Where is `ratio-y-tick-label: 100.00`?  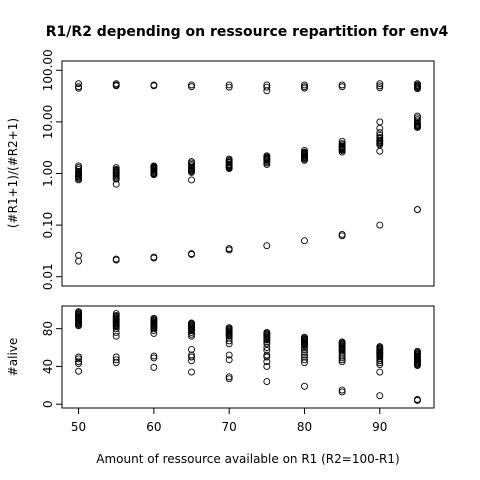 ratio-y-tick-label: 100.00 is located at coordinates (48, 70).